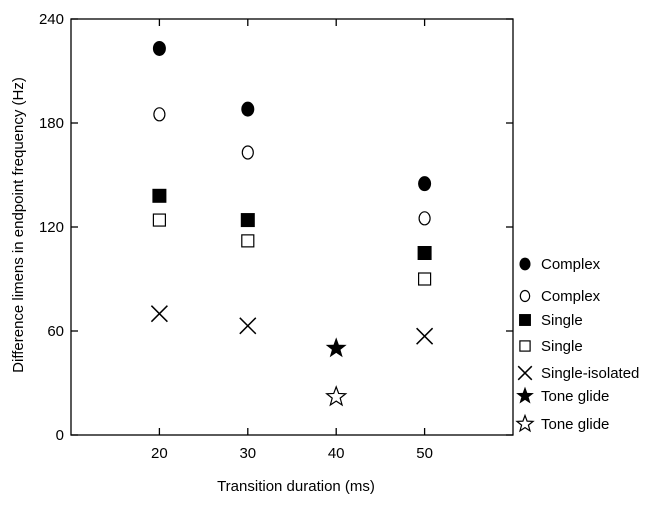  What do you see at coordinates (51, 227) in the screenshot?
I see `y-tick-label: 120` at bounding box center [51, 227].